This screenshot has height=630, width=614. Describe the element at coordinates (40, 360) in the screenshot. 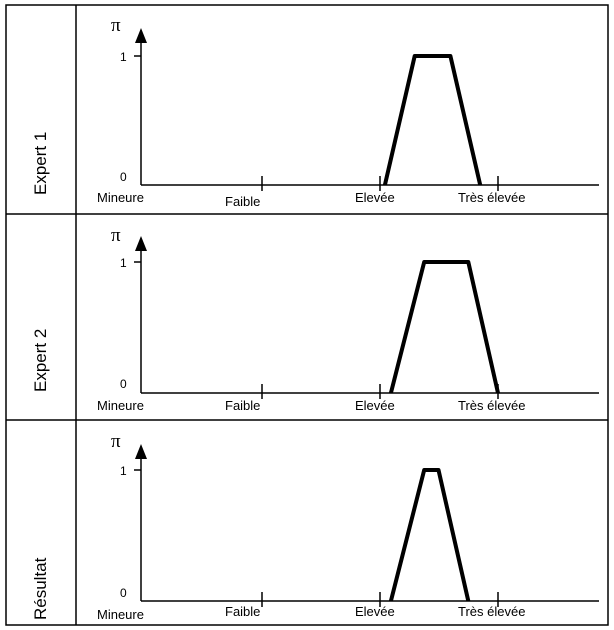

I see `row-label-expert-2: Expert 2` at that location.